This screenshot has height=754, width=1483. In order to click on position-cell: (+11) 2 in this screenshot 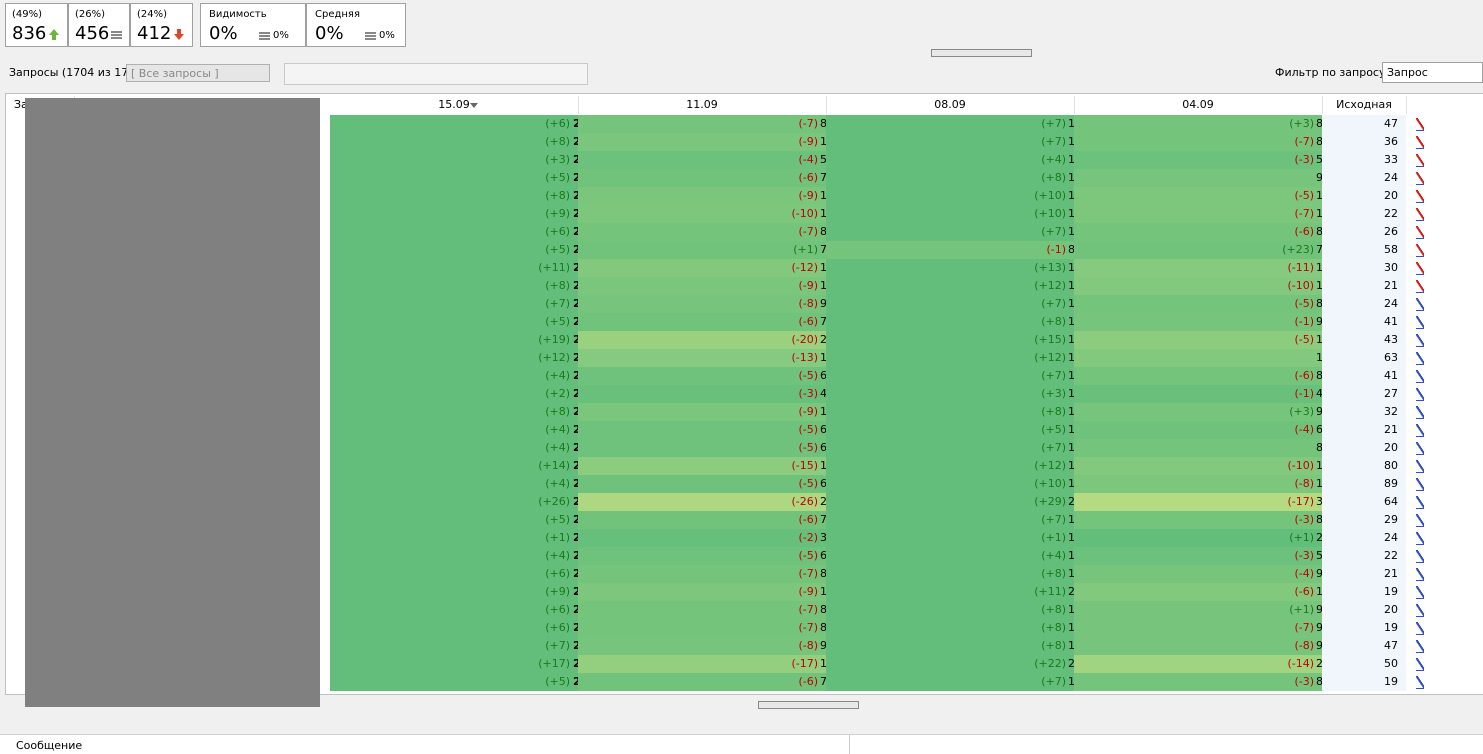, I will do `click(455, 268)`.